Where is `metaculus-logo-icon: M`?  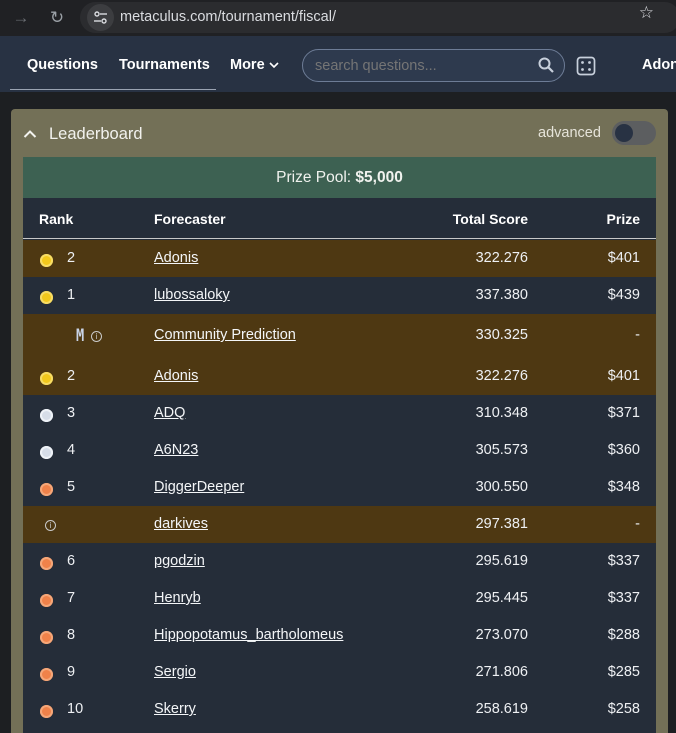
metaculus-logo-icon: M is located at coordinates (80, 336).